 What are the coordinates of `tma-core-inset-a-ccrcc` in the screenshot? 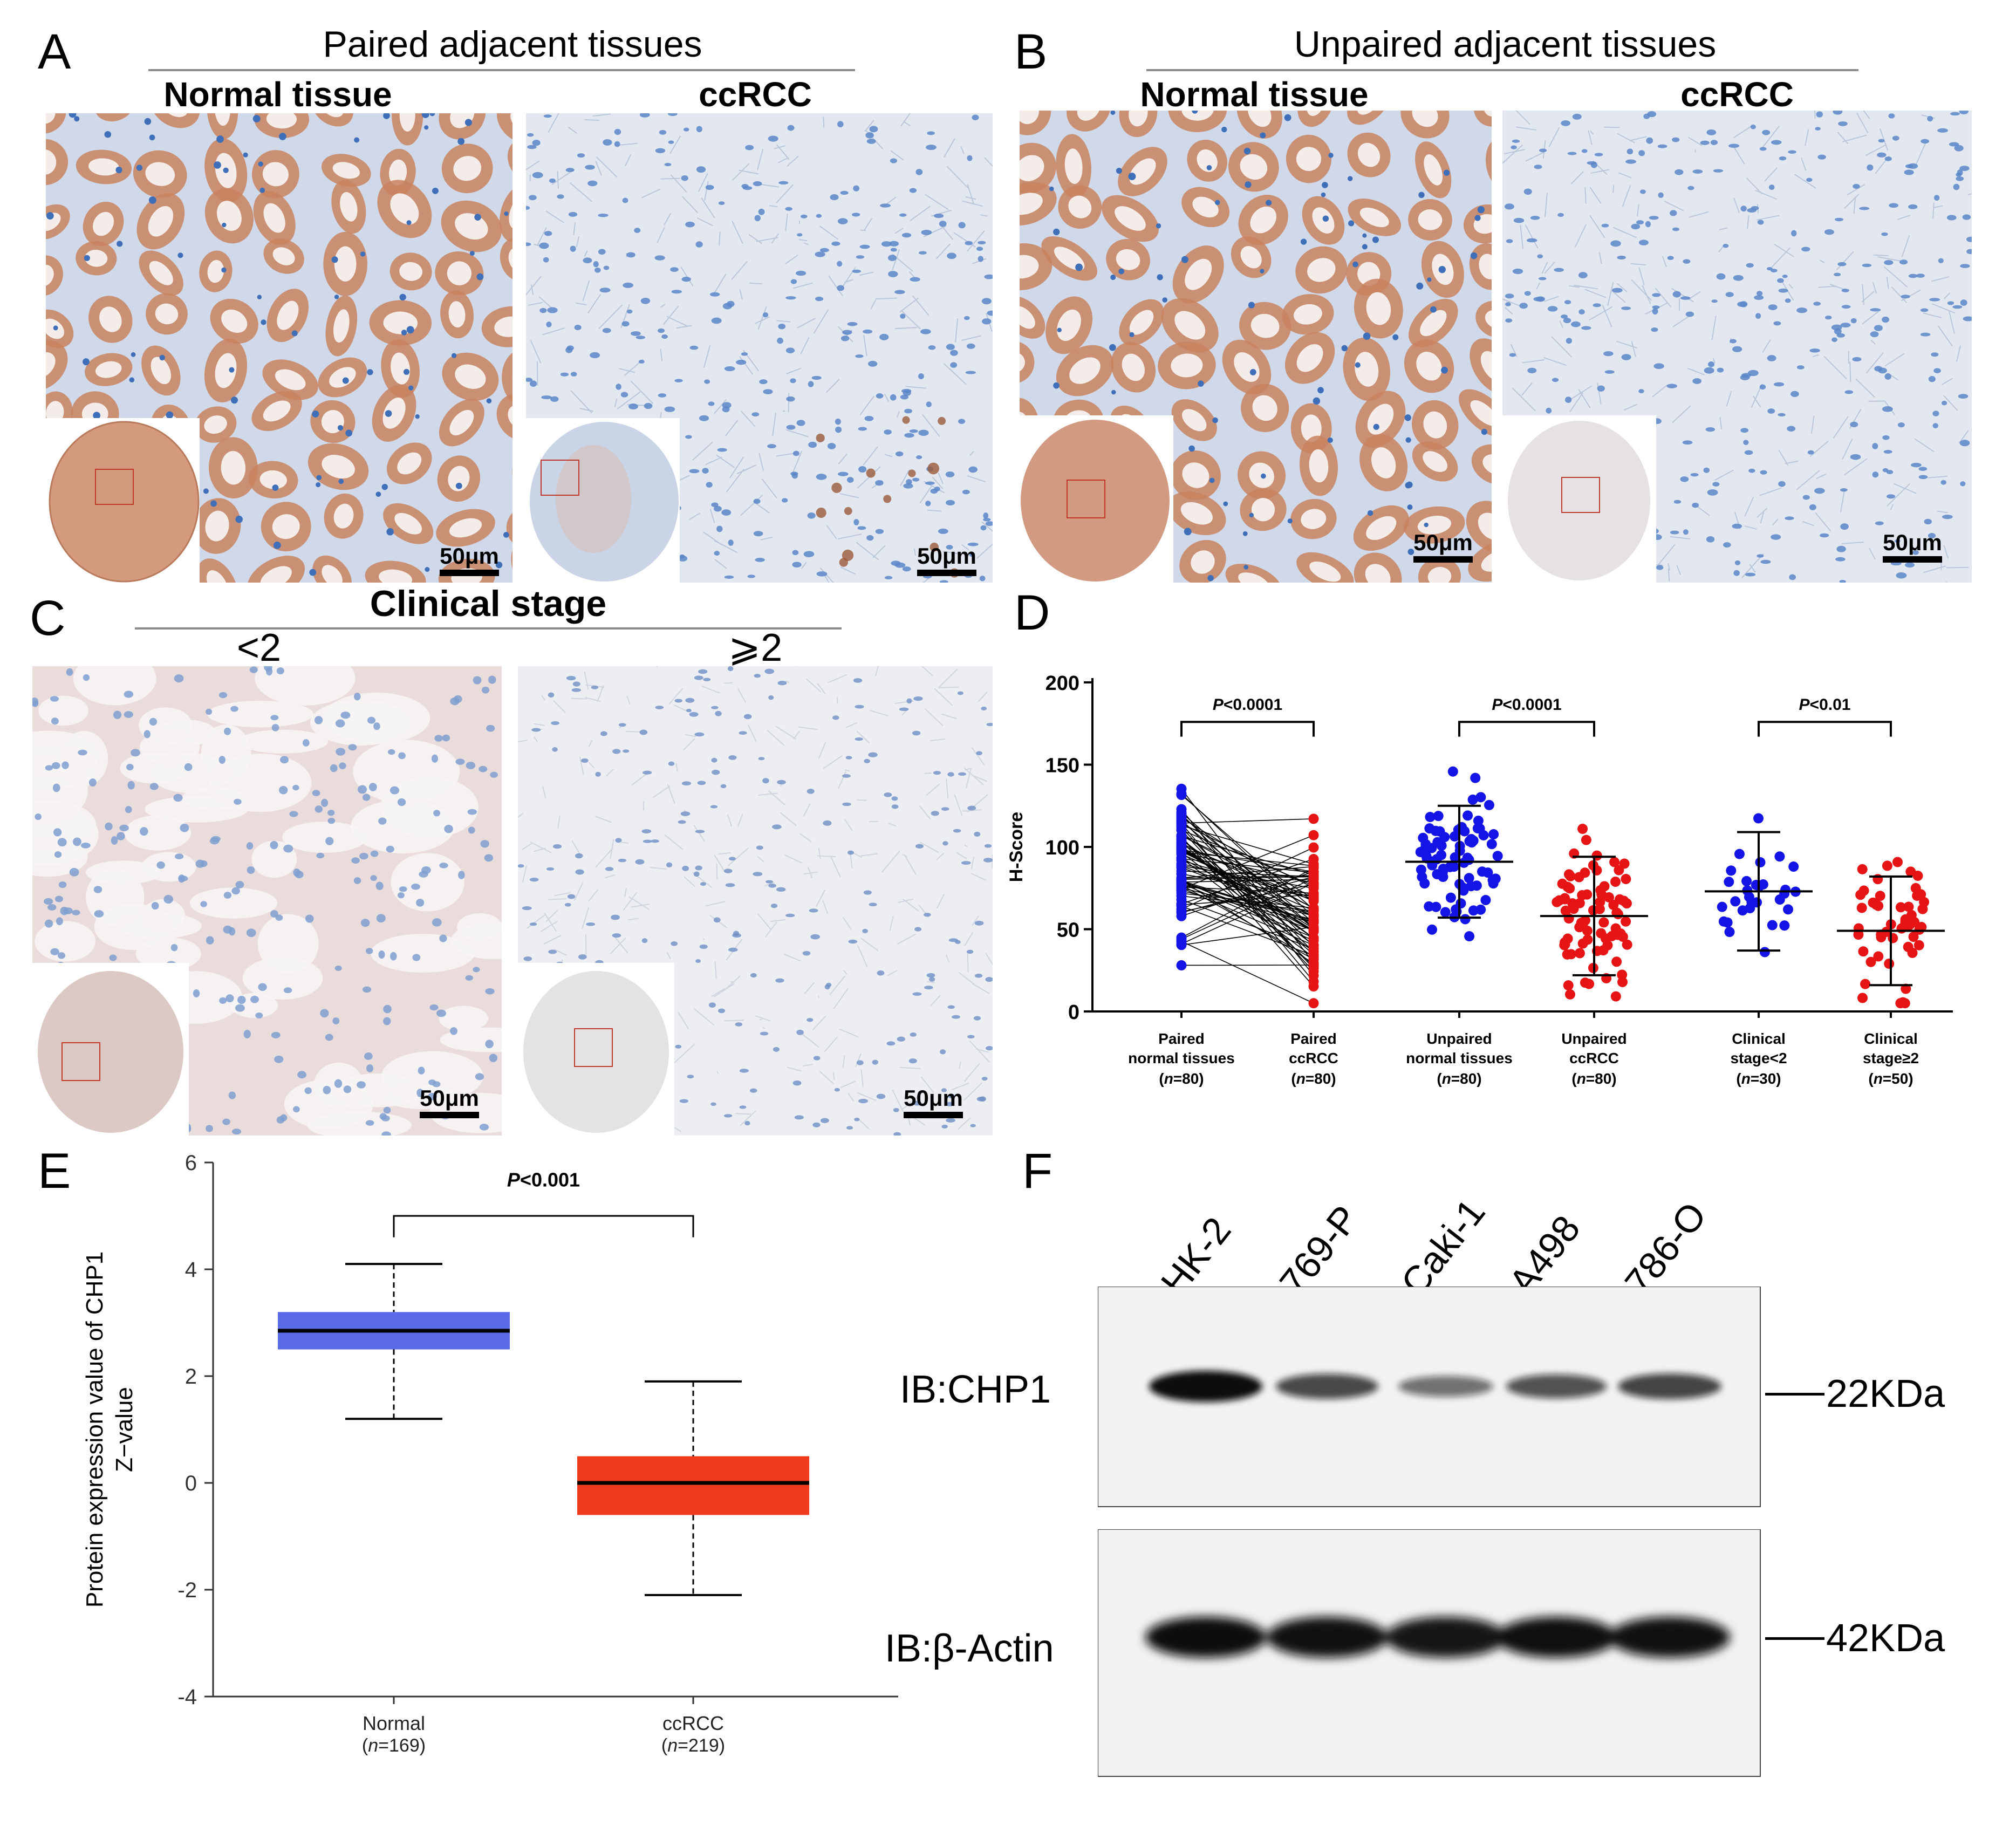 It's located at (603, 500).